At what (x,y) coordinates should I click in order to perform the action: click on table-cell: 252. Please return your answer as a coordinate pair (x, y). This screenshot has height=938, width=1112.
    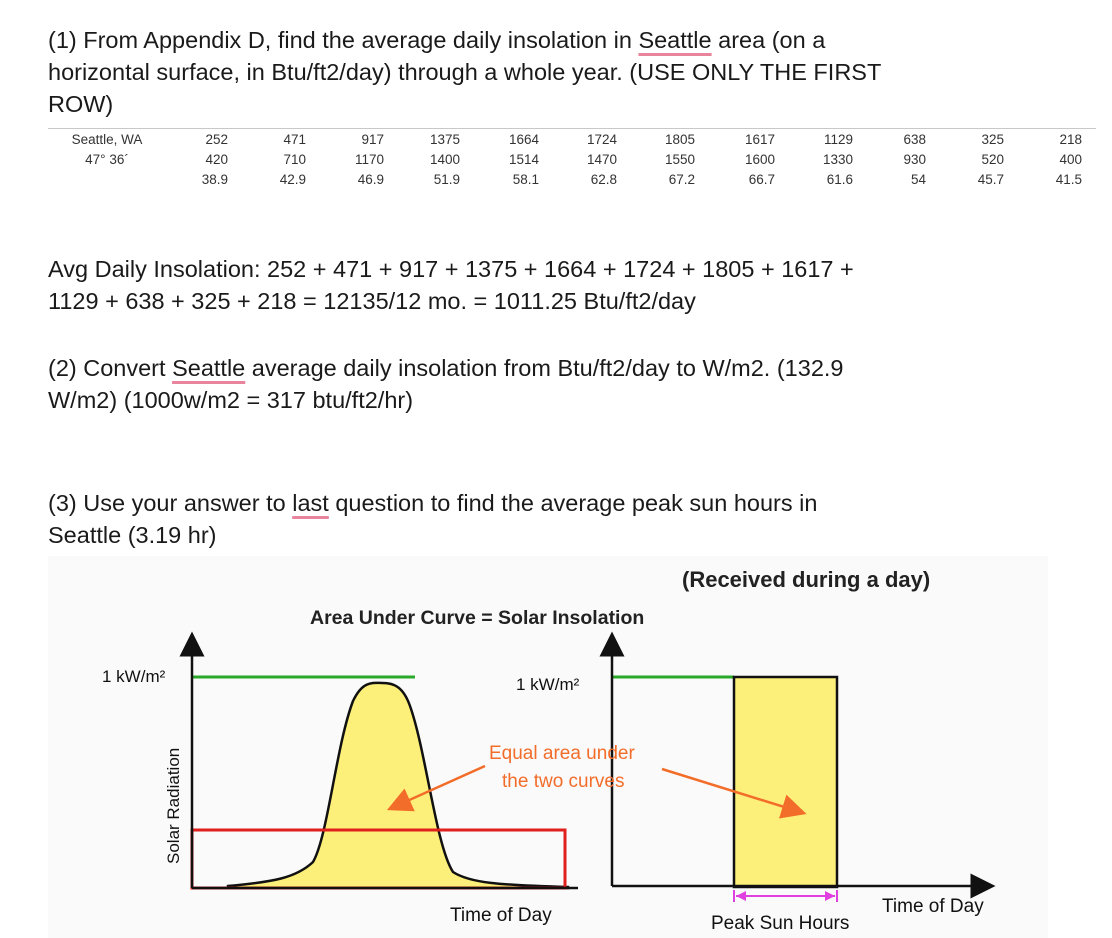
    Looking at the image, I should click on (216, 139).